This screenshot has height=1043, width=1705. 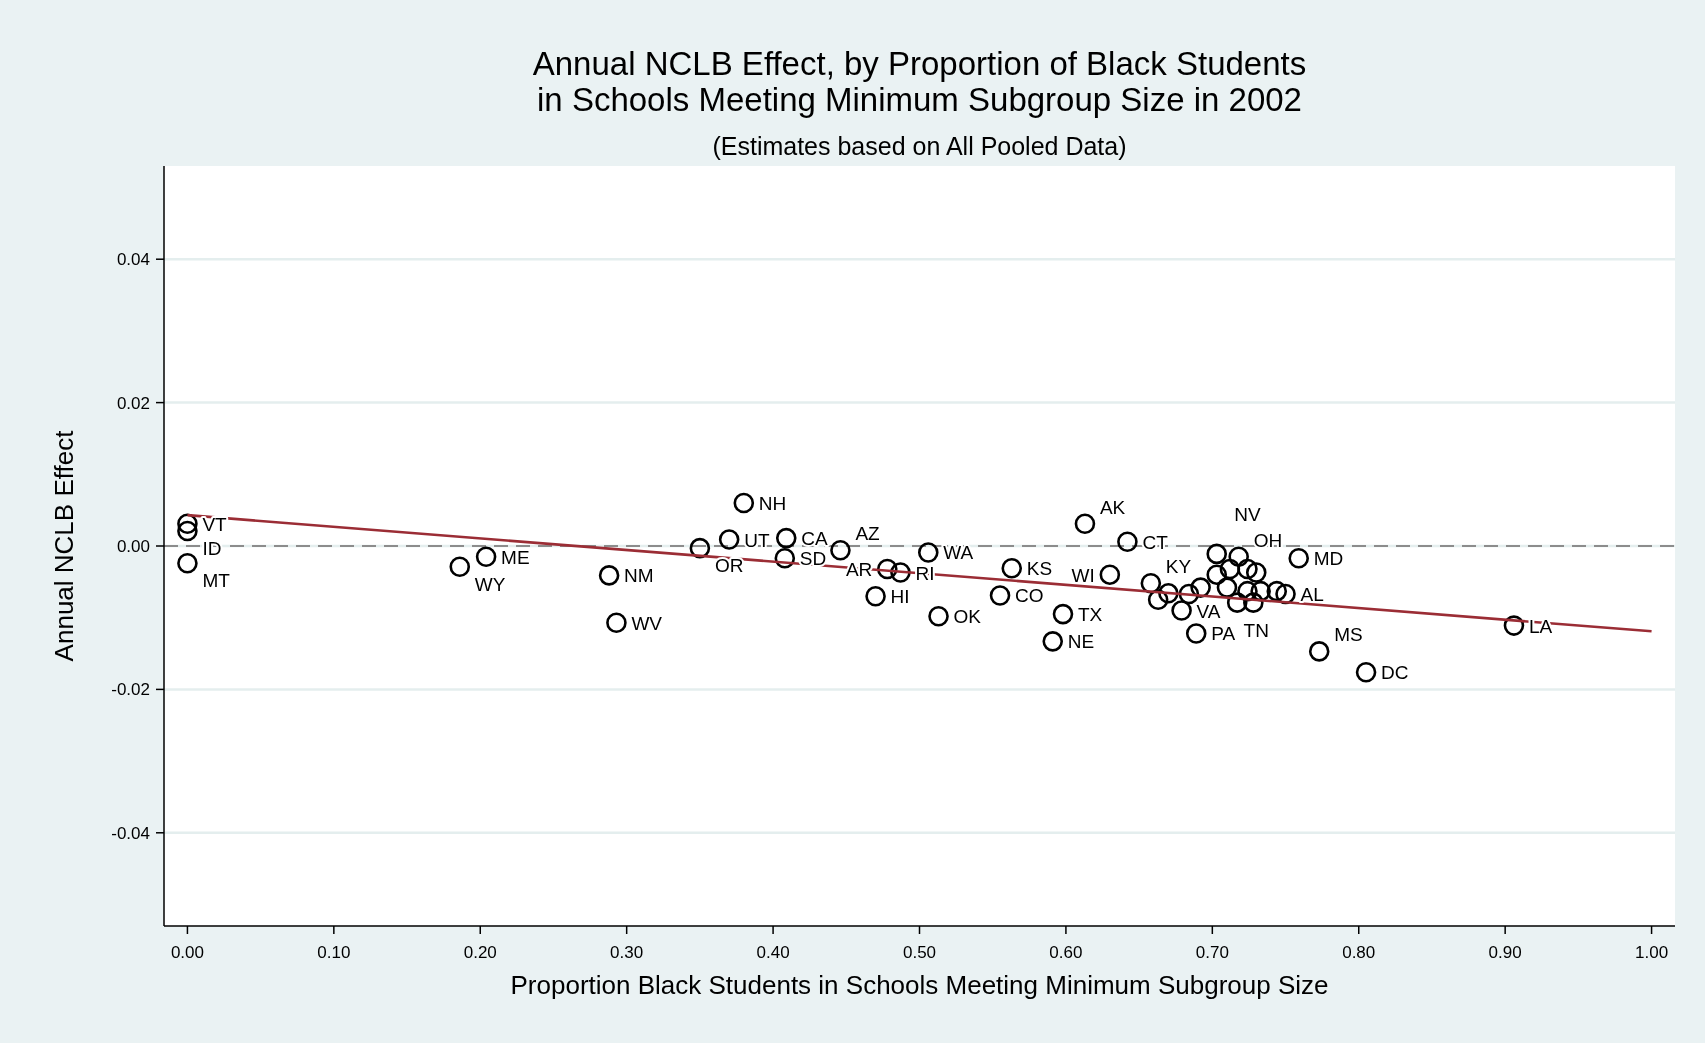 What do you see at coordinates (1208, 611) in the screenshot?
I see `annotation: VA` at bounding box center [1208, 611].